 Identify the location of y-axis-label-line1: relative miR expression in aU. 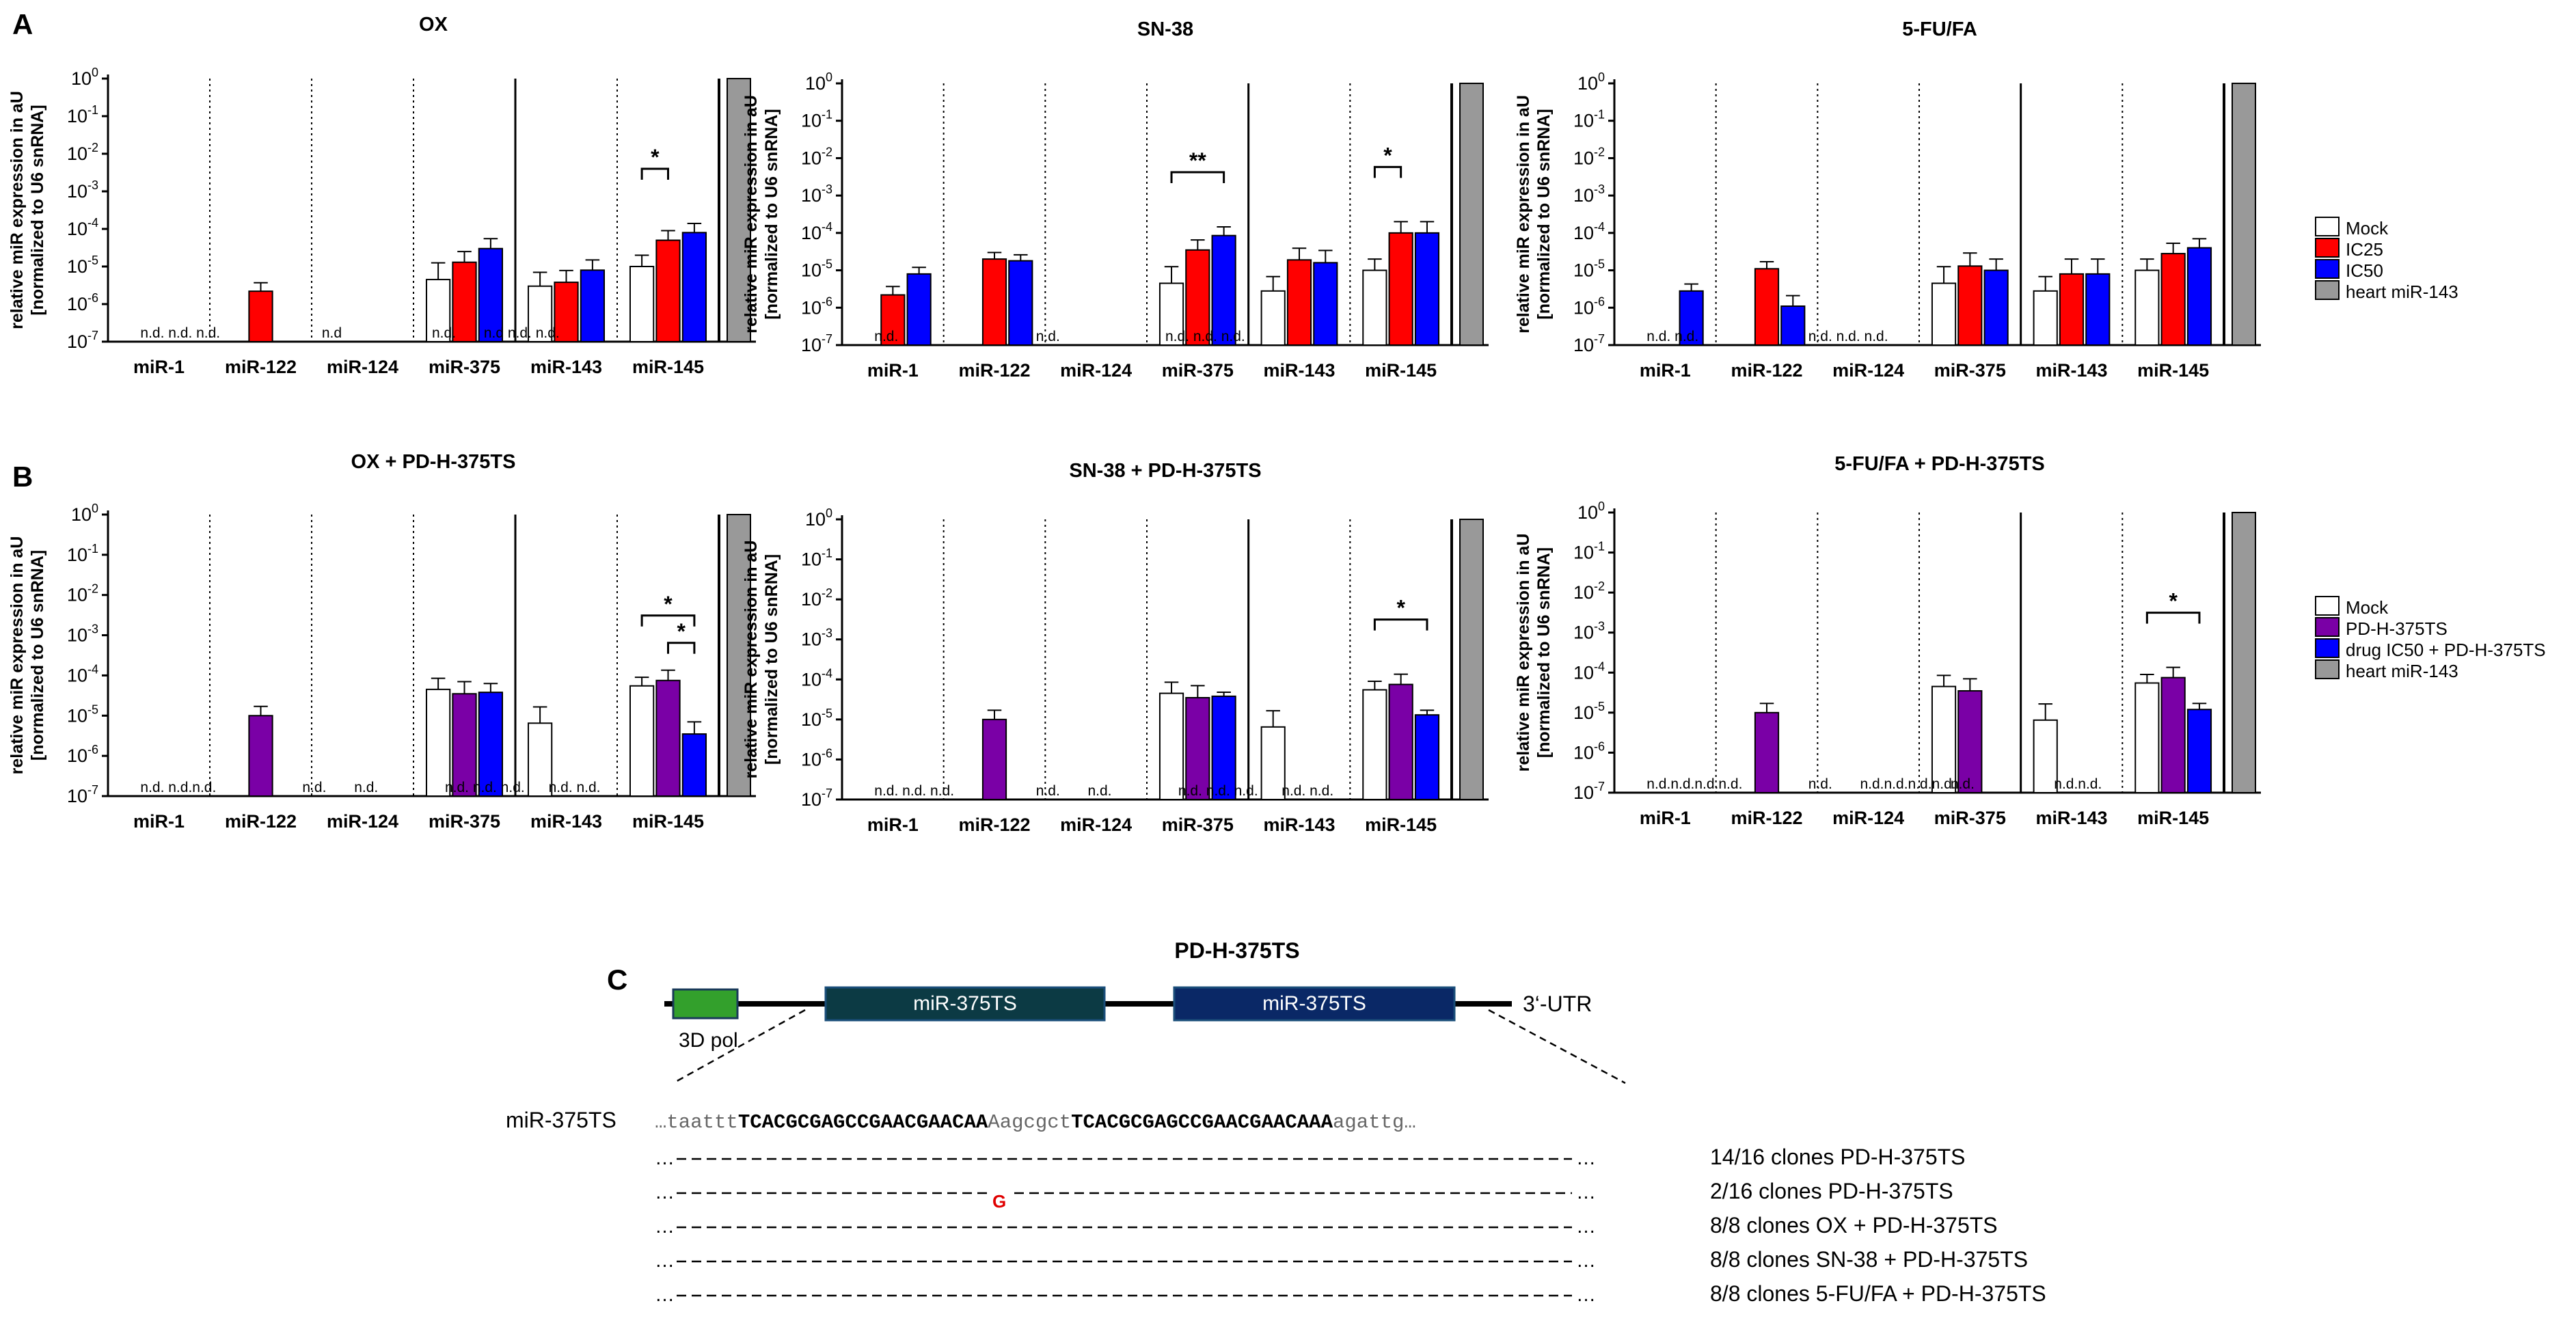
(17, 655).